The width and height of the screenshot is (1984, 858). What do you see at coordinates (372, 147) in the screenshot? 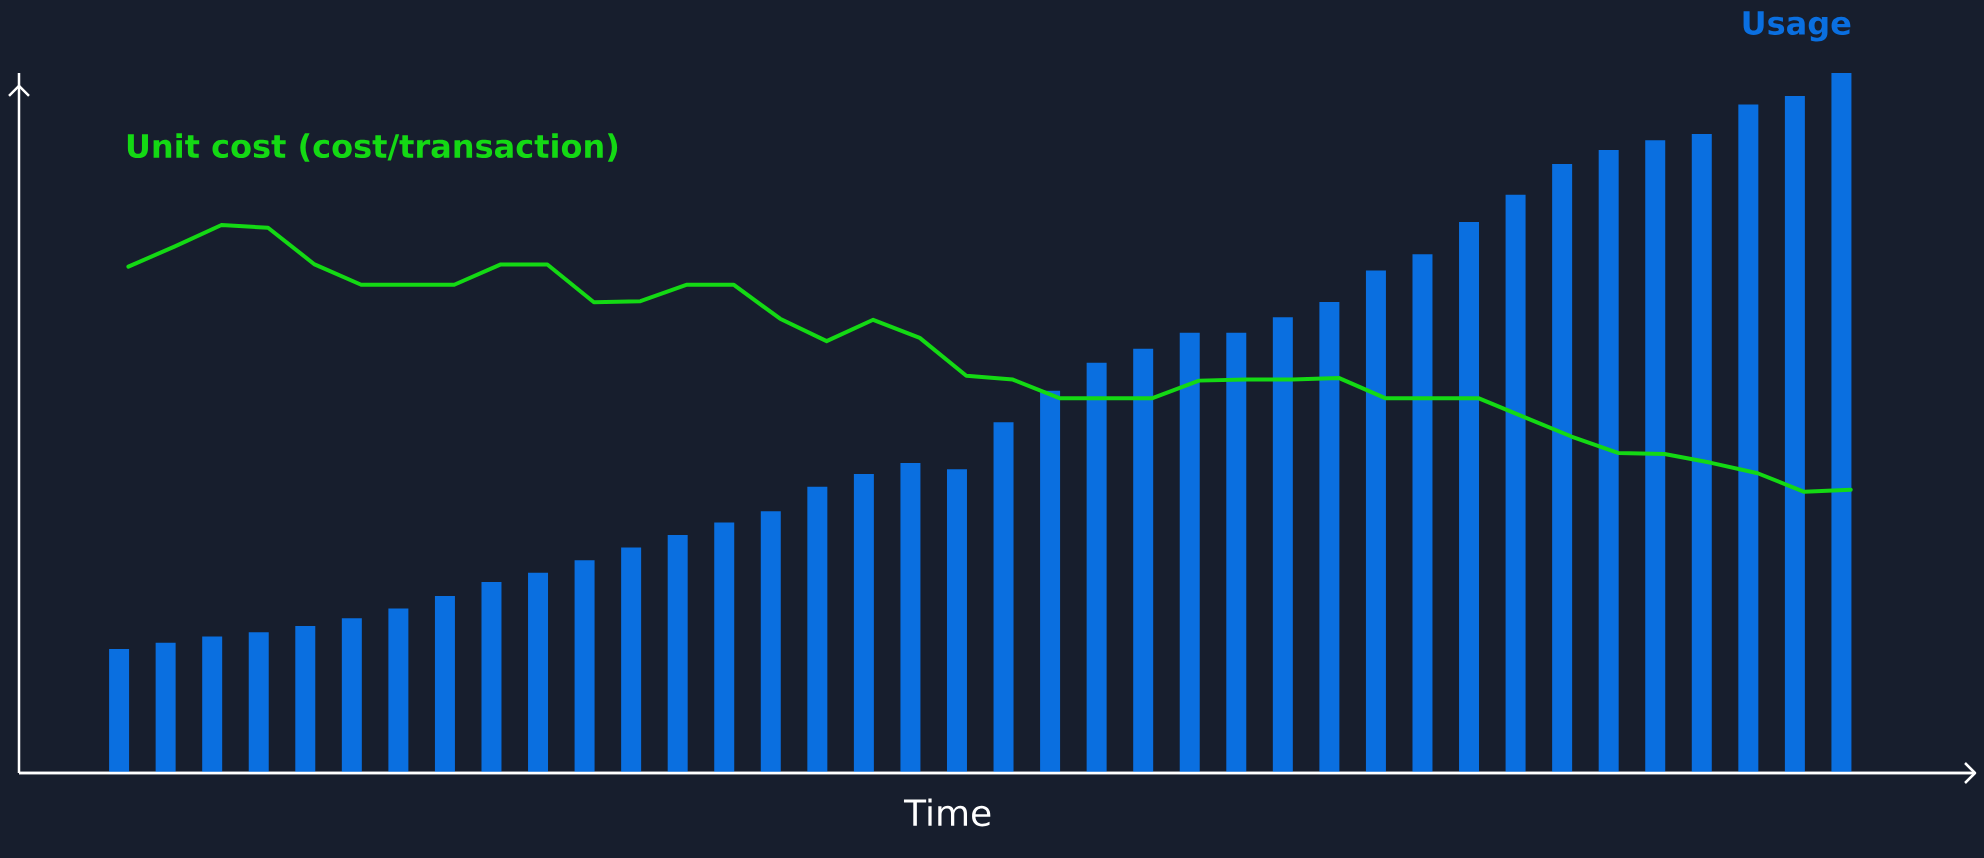
I see `text: Unit cost (cost/transaction)` at bounding box center [372, 147].